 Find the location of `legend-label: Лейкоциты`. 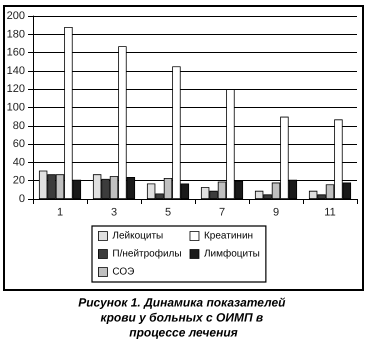

legend-label: Лейкоциты is located at coordinates (138, 236).